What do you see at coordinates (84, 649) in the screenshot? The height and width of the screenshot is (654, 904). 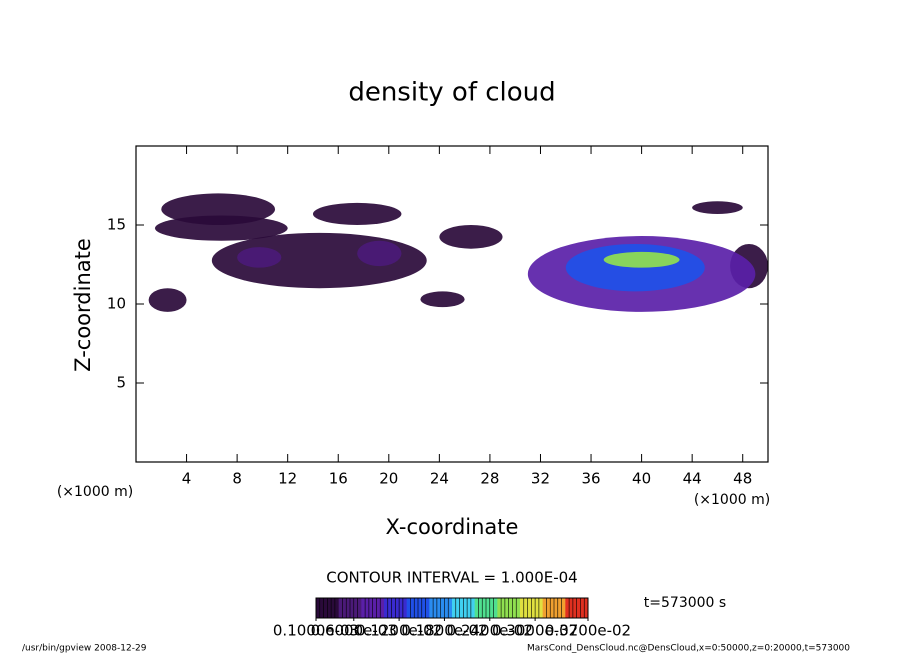 I see `footer: /usr/bin/gpview 2008-12-29` at bounding box center [84, 649].